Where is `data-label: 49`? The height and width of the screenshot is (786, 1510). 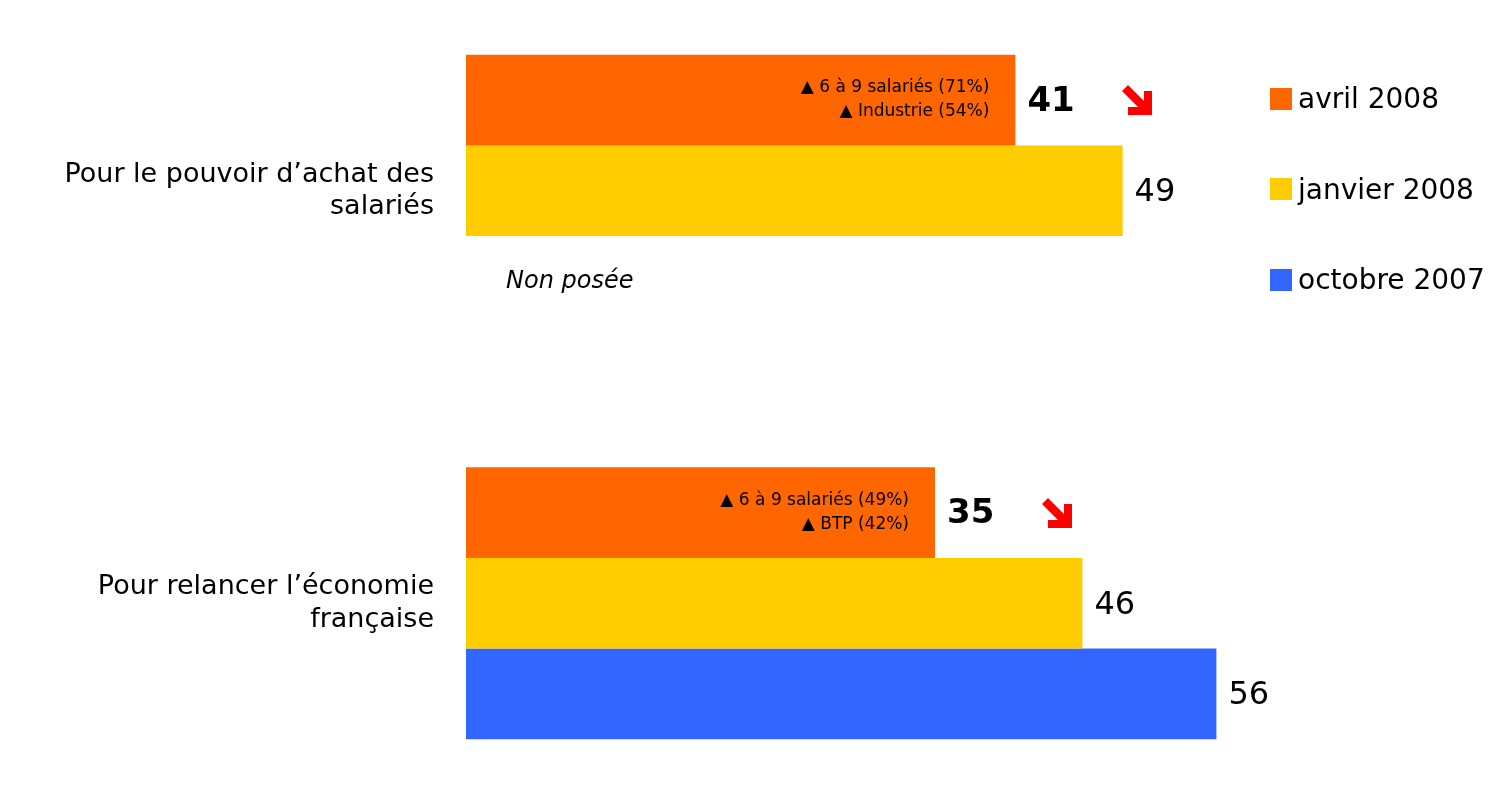 data-label: 49 is located at coordinates (1155, 190).